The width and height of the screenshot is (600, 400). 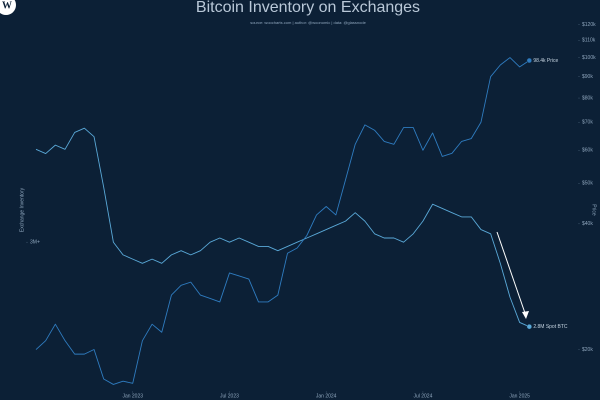 I want to click on end-label: 98.4k Price, so click(x=545, y=61).